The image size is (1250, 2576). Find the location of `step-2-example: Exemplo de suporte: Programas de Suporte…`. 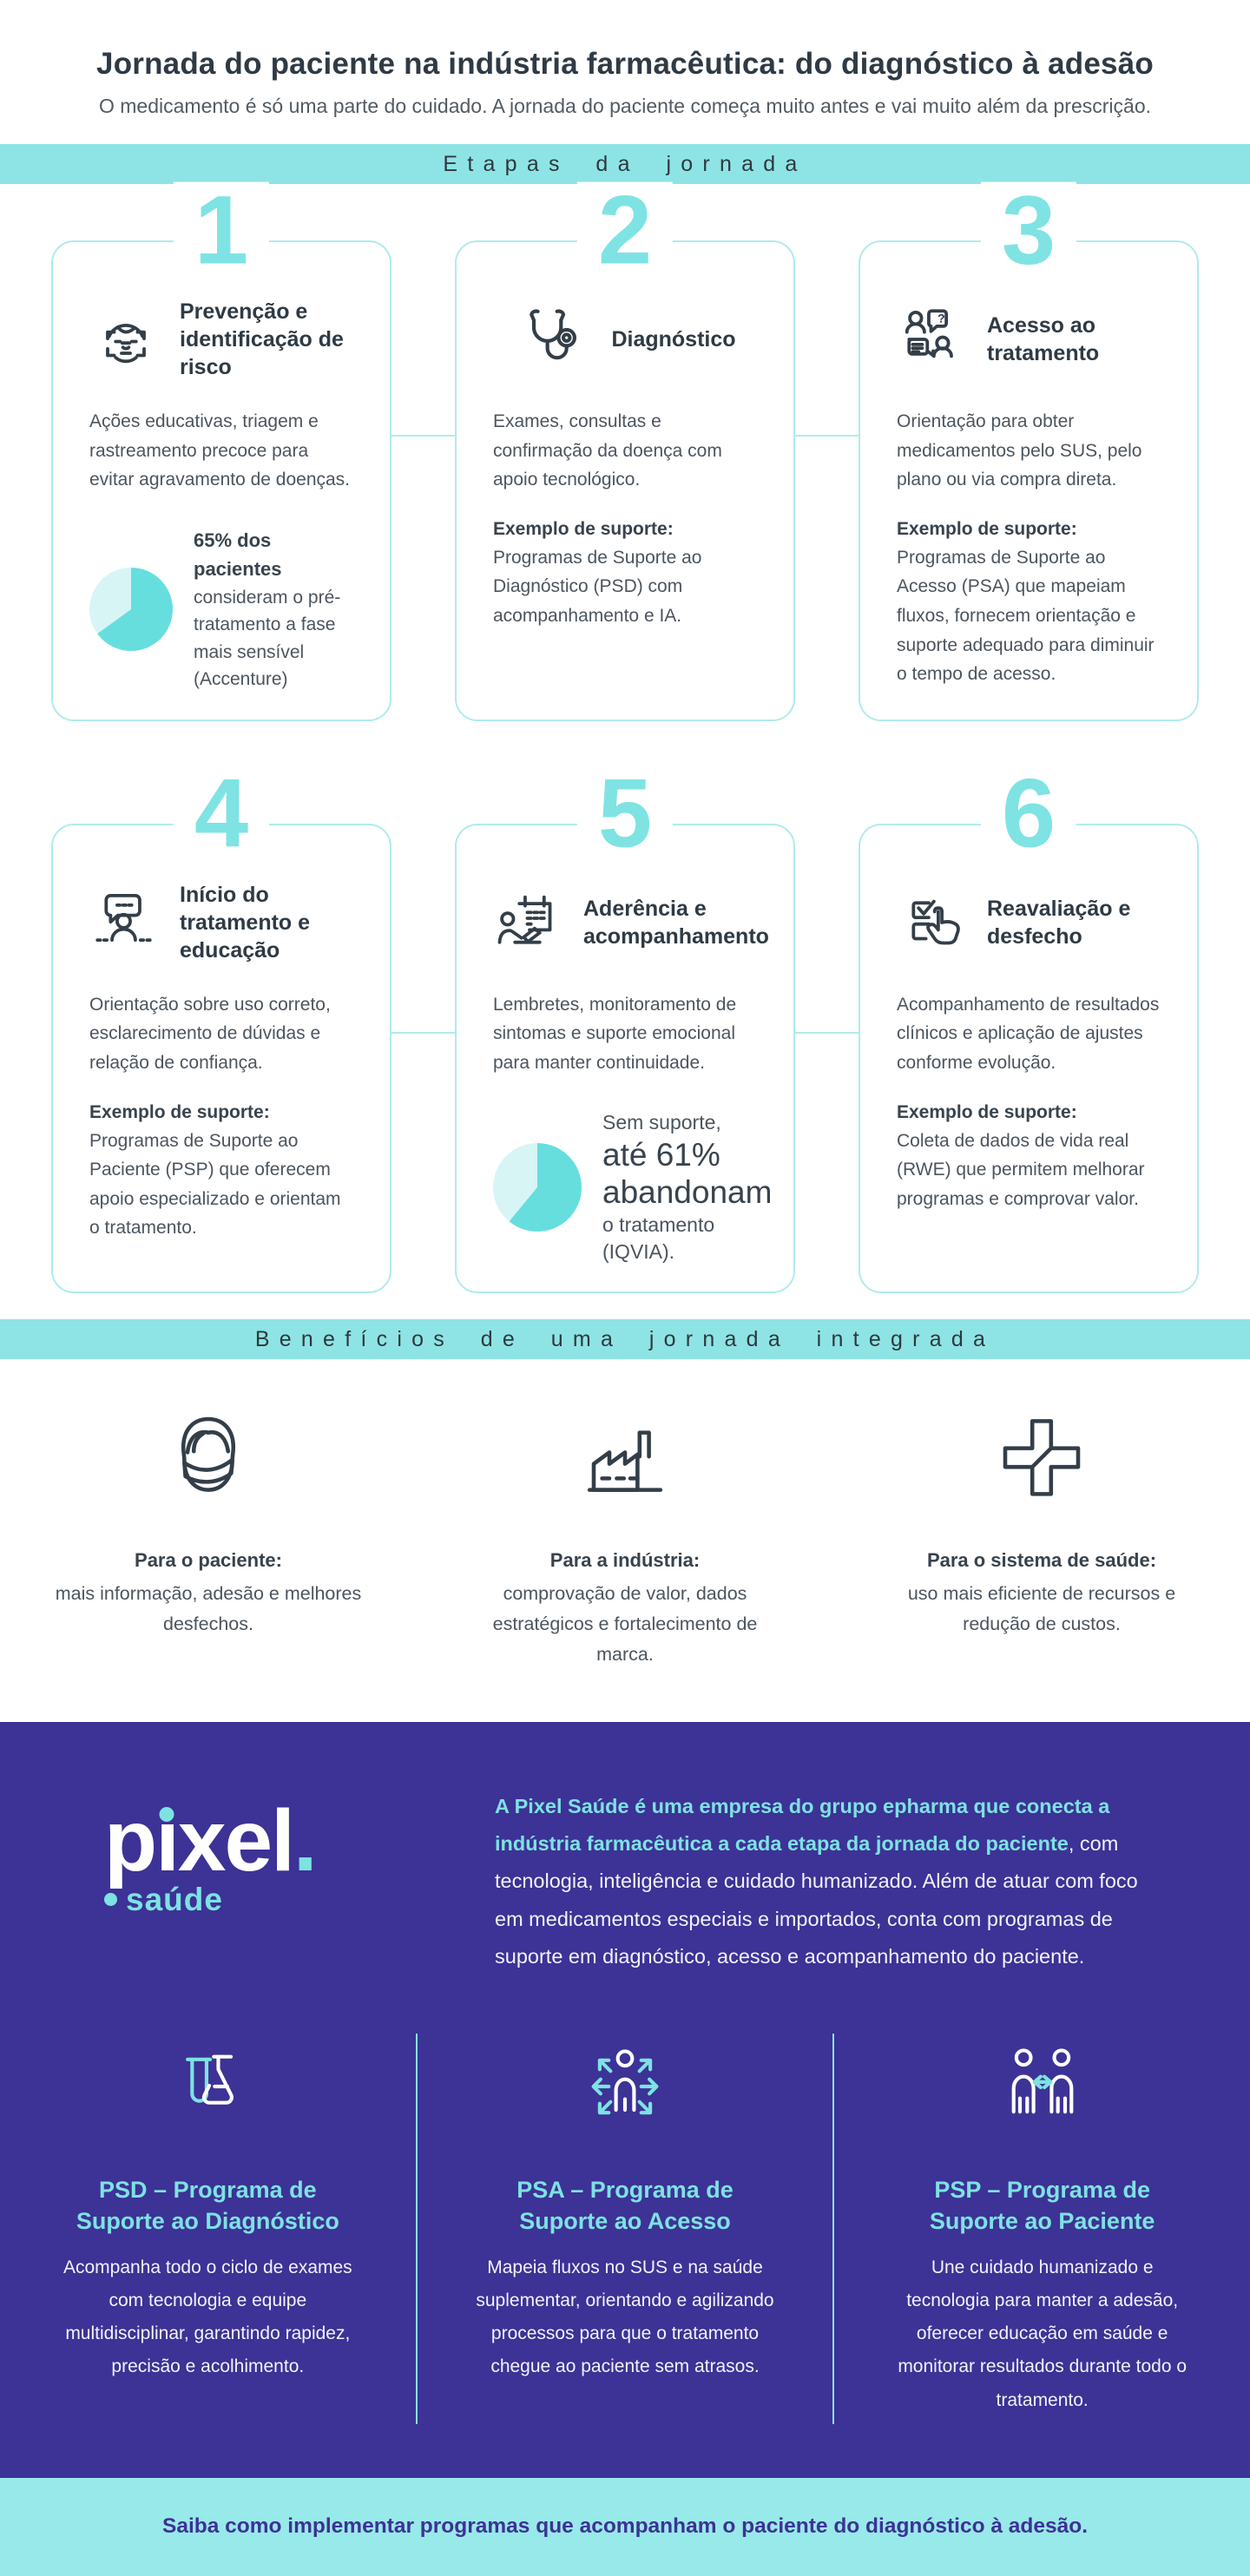

step-2-example: Exemplo de suporte: Programas de Suporte… is located at coordinates (625, 575).